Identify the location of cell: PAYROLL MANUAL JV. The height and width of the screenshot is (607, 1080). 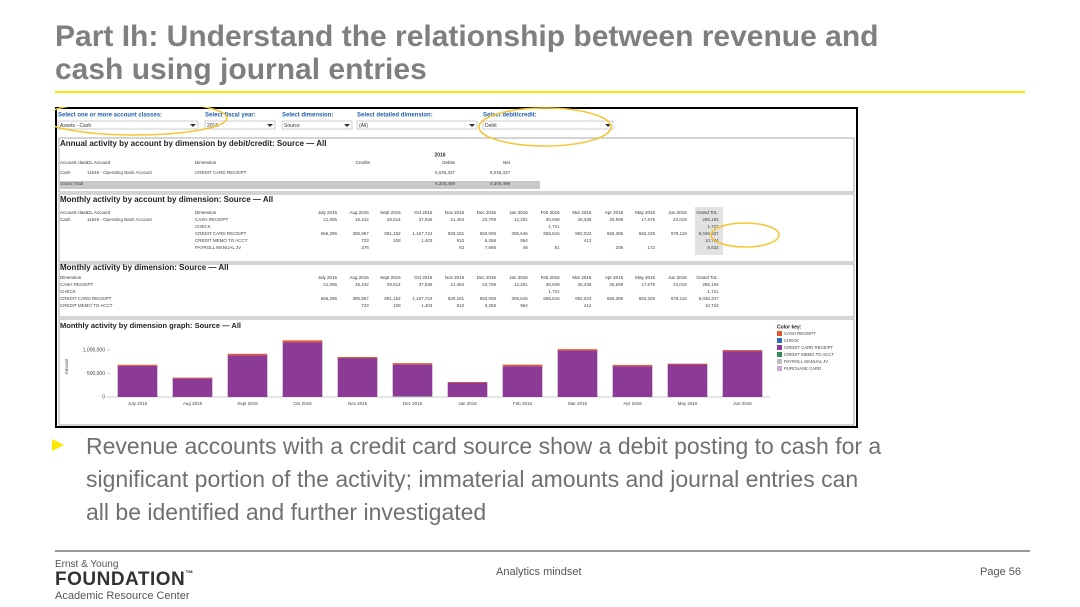
(218, 247).